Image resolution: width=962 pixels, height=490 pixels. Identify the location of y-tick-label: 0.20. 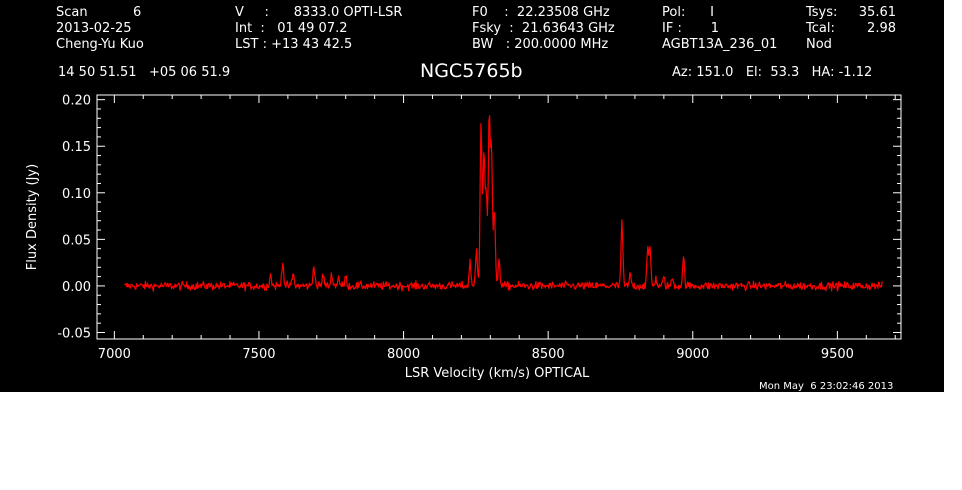
(76, 101).